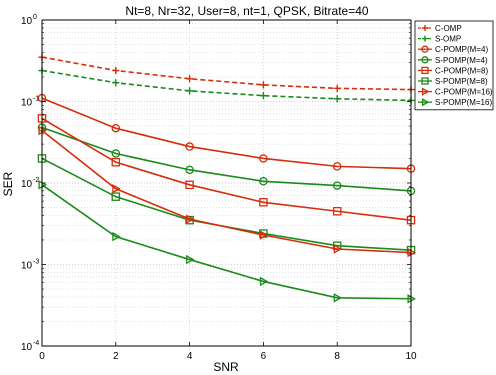  What do you see at coordinates (461, 70) in the screenshot?
I see `legend-label: C-POMP(M=8)` at bounding box center [461, 70].